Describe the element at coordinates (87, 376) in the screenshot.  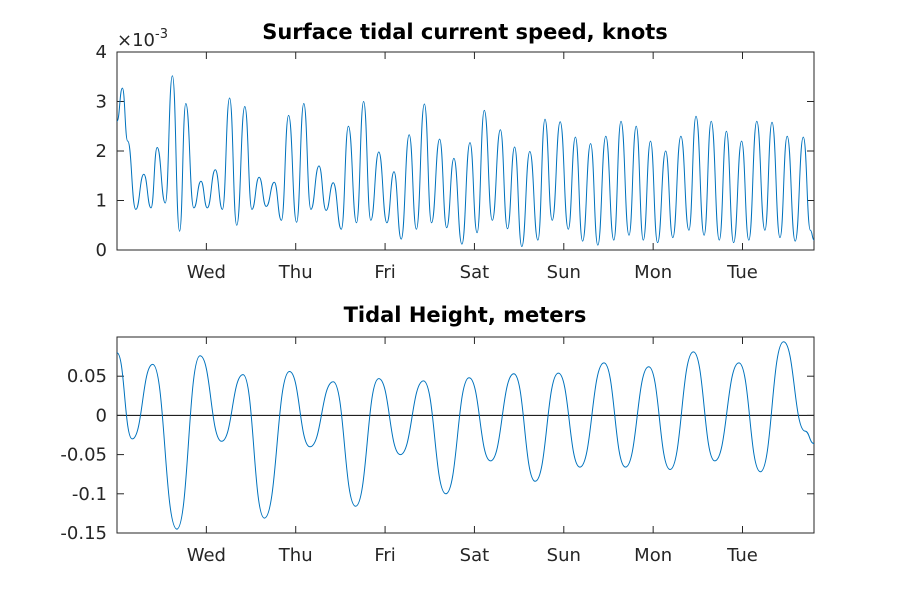
I see `y-tick-label: 0.05` at that location.